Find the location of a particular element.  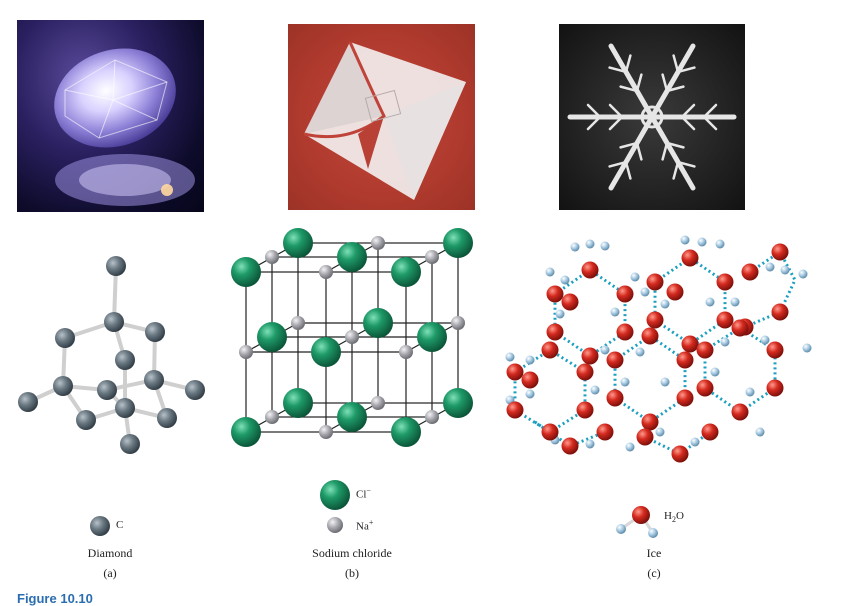

ice-label: Ice is located at coordinates (654, 553).